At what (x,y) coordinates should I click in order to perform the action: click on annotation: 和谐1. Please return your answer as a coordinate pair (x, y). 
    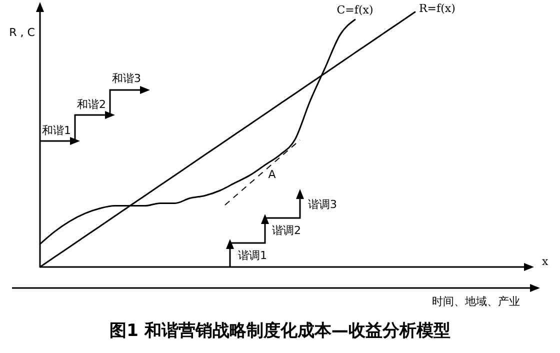
    Looking at the image, I should click on (56, 130).